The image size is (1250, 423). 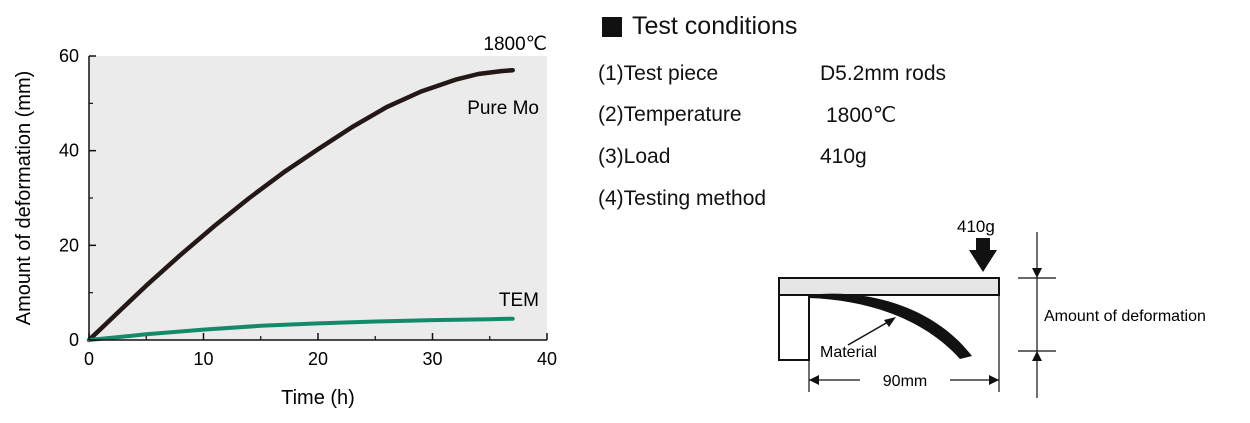 What do you see at coordinates (861, 115) in the screenshot?
I see `condition-value-temperature: 1800℃` at bounding box center [861, 115].